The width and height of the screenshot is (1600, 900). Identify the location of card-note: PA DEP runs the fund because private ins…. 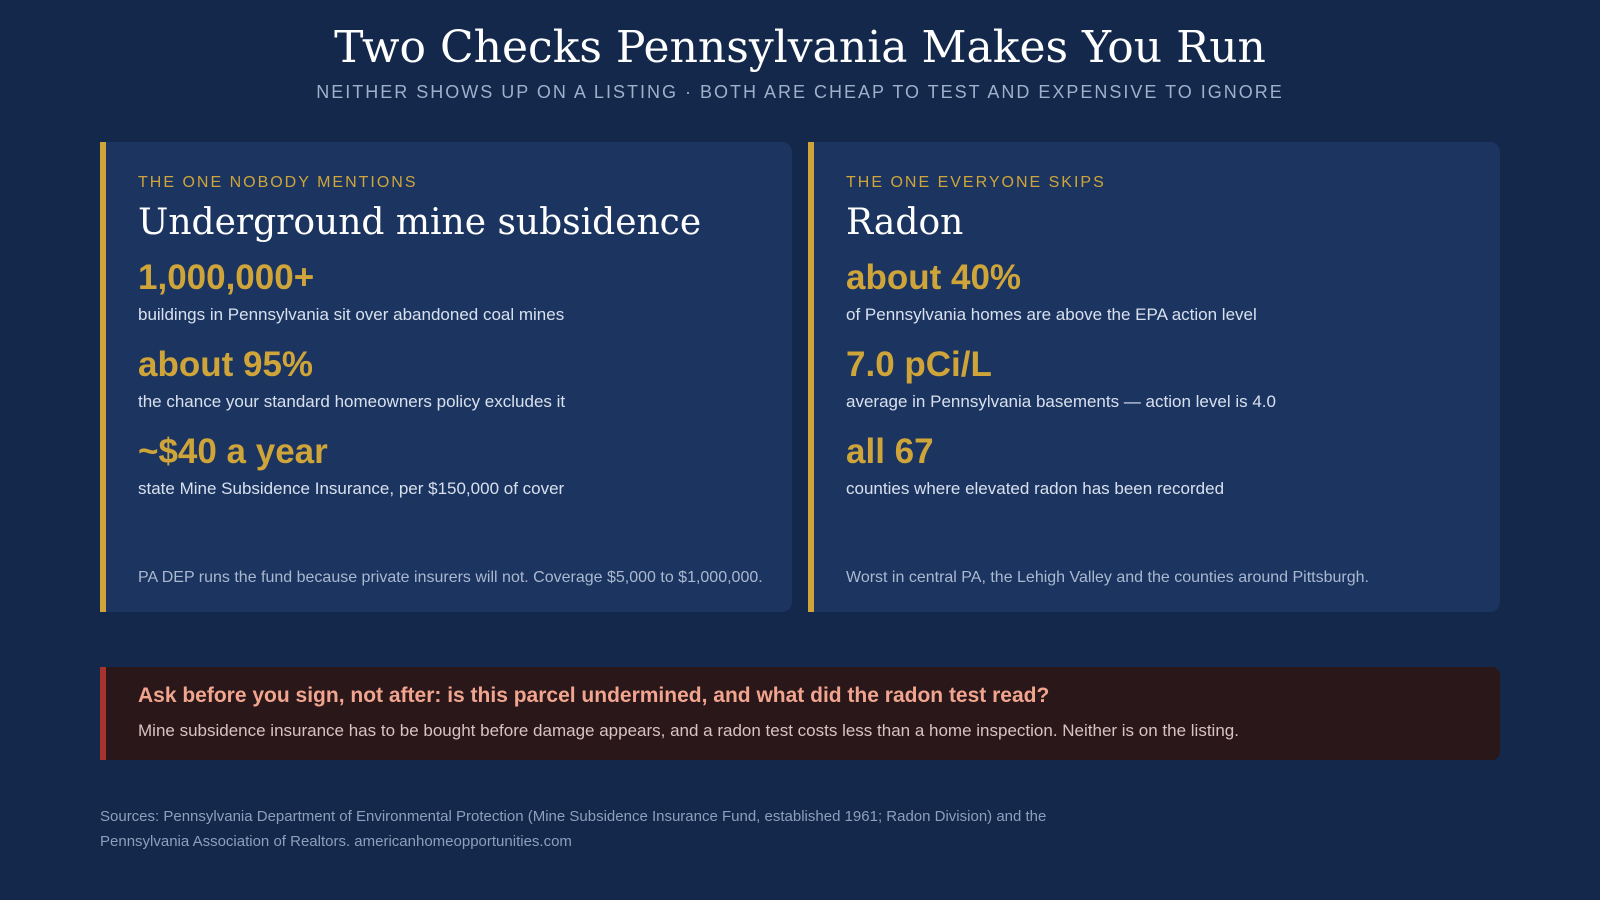
(450, 577).